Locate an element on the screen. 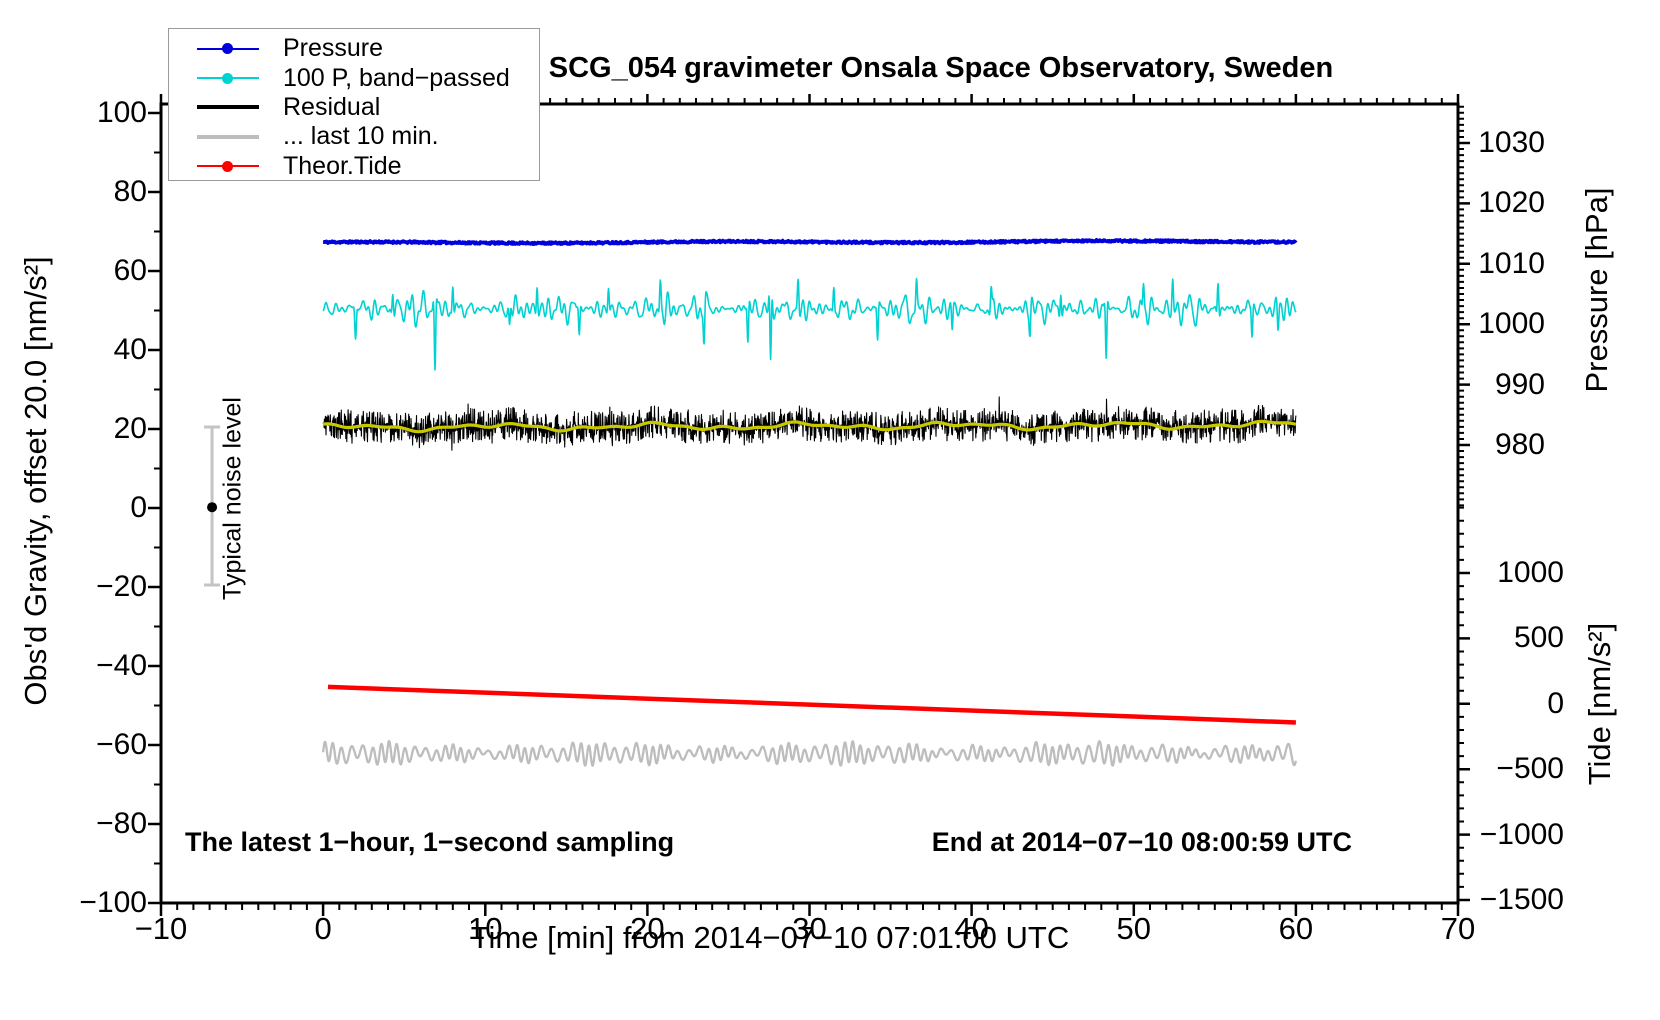 This screenshot has width=1660, height=1020. x-tick-label: 0 is located at coordinates (323, 928).